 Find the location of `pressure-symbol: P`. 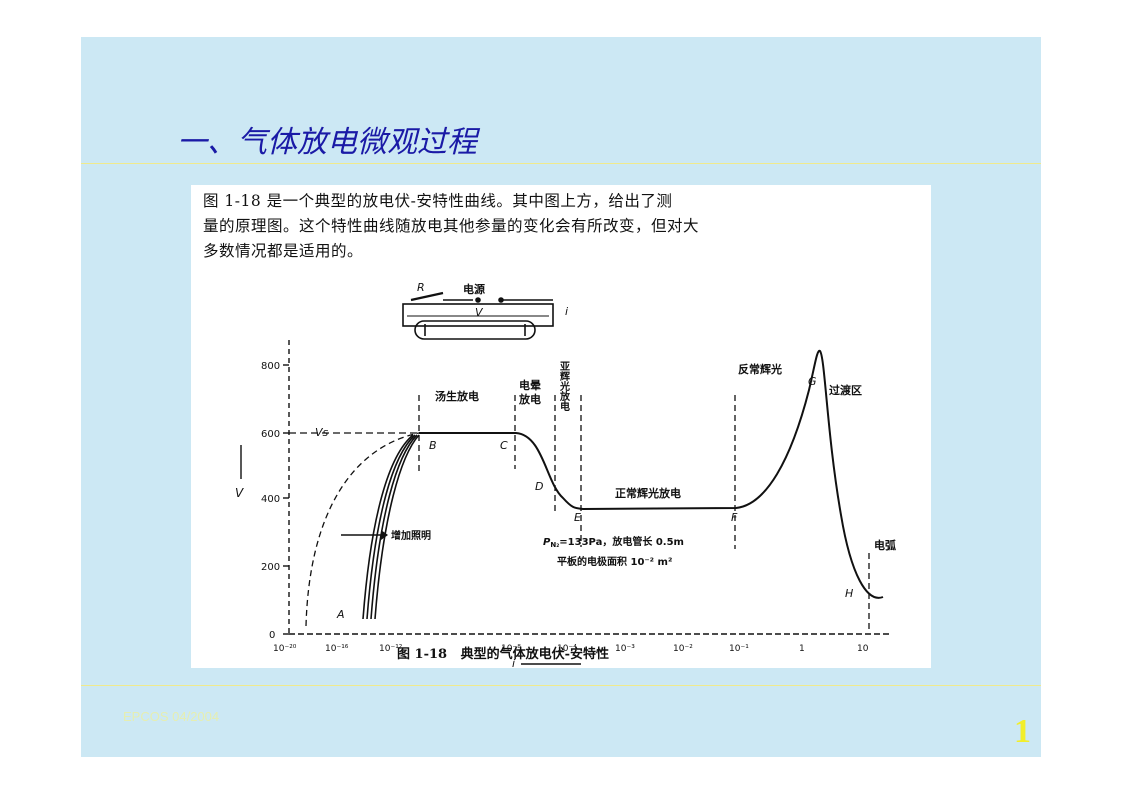

pressure-symbol: P is located at coordinates (547, 542).